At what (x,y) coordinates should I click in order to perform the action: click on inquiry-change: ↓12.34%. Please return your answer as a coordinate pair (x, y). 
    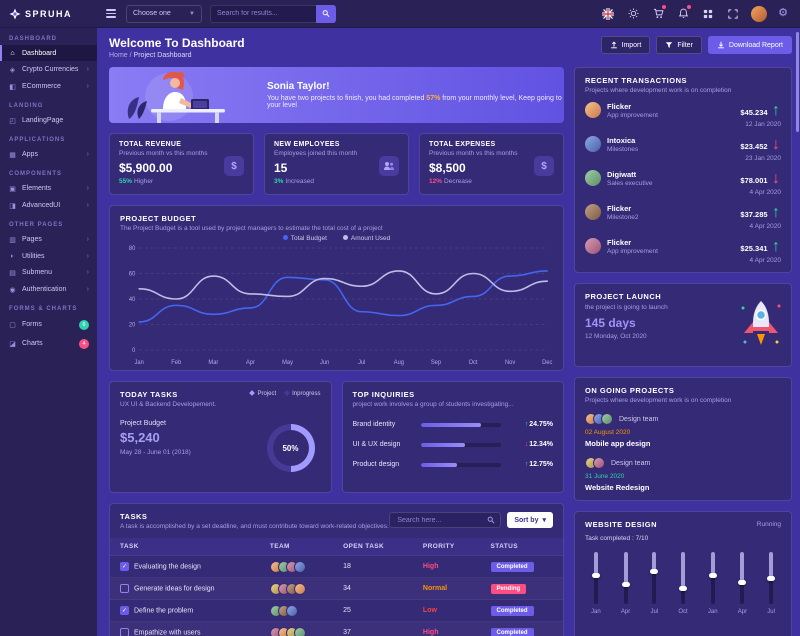
    Looking at the image, I should click on (538, 444).